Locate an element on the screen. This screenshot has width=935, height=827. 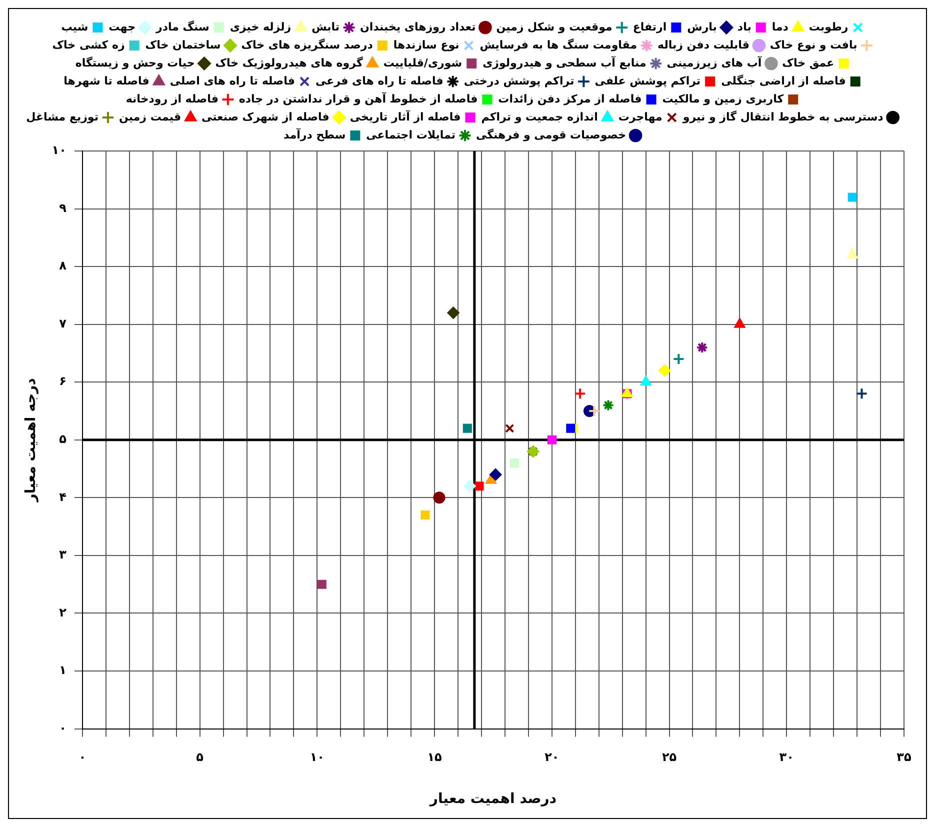
legend-label: تعداد روزهای یخبندان is located at coordinates (418, 27).